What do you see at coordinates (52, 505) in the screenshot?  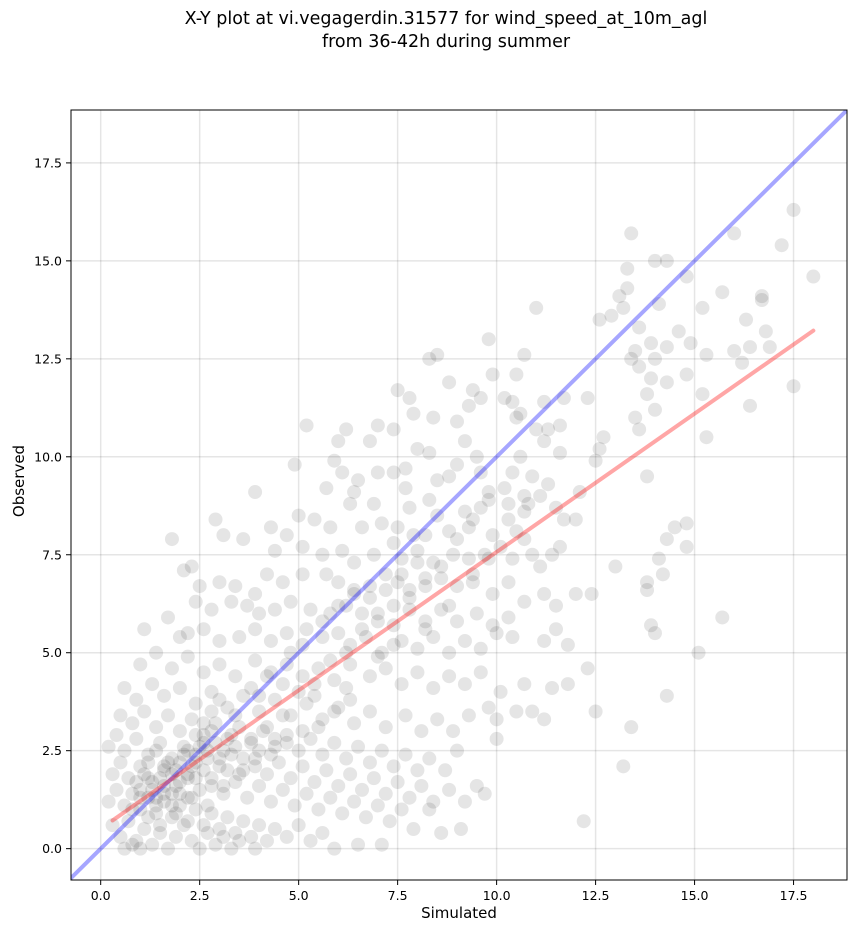 I see `y-axis-ticks: 0.0 2.5 5.0 7.5 10.0 12.5 15.0 17.5` at bounding box center [52, 505].